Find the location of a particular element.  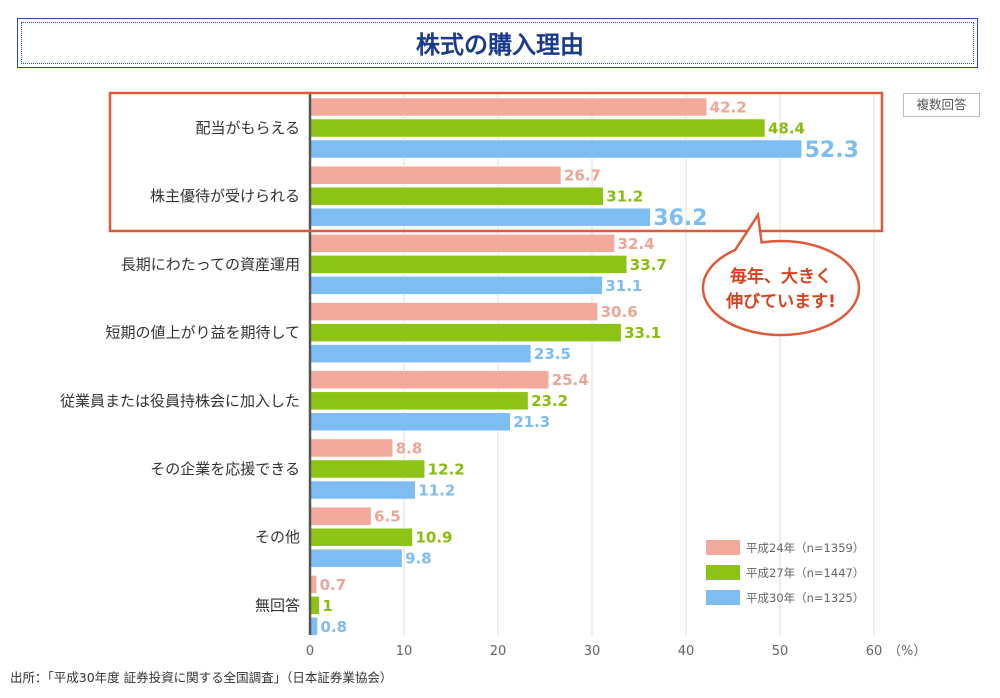

data-label: 11.2 is located at coordinates (436, 490).